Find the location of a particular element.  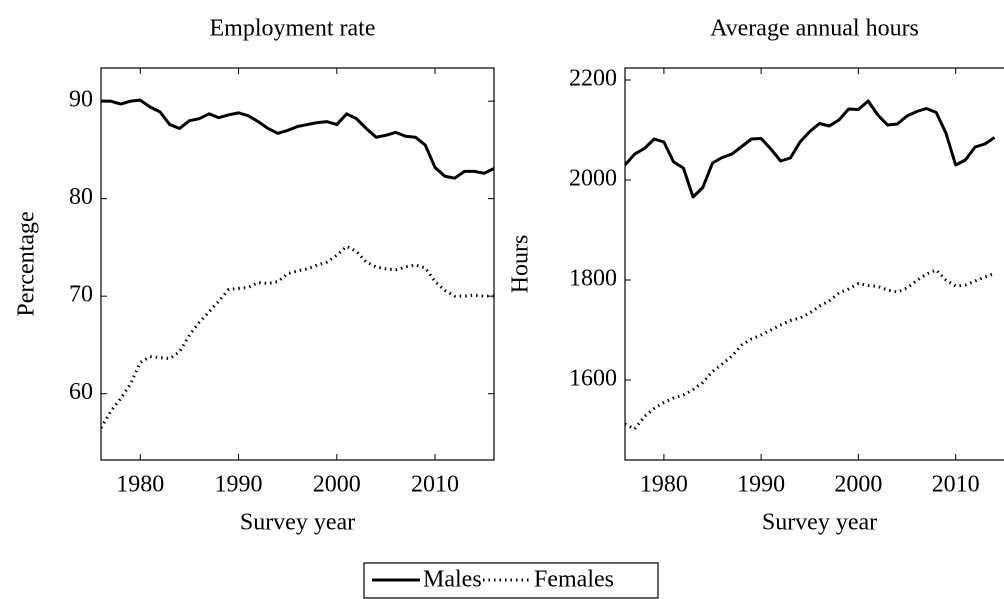

y-tick-label: 2000 is located at coordinates (593, 179).